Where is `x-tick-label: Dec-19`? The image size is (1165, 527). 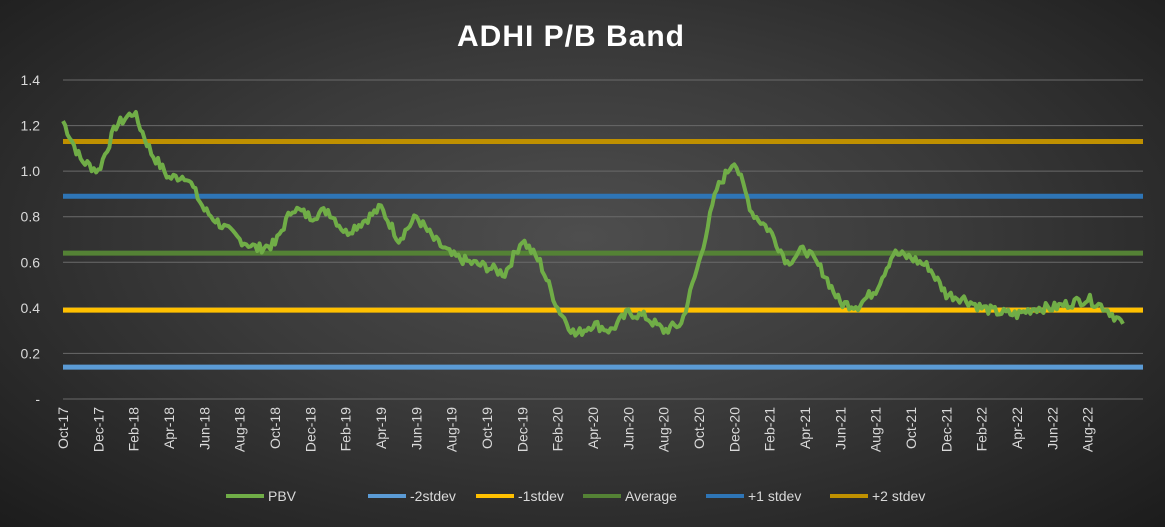 x-tick-label: Dec-19 is located at coordinates (522, 429).